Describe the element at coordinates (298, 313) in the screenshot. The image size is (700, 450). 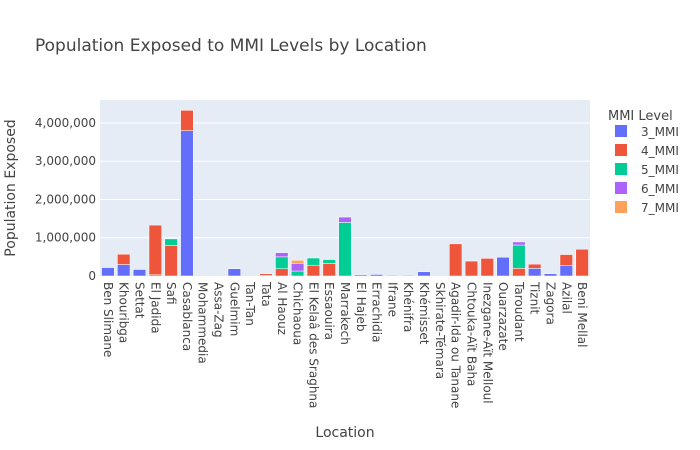
I see `x-tick-label: Chichaoua` at that location.